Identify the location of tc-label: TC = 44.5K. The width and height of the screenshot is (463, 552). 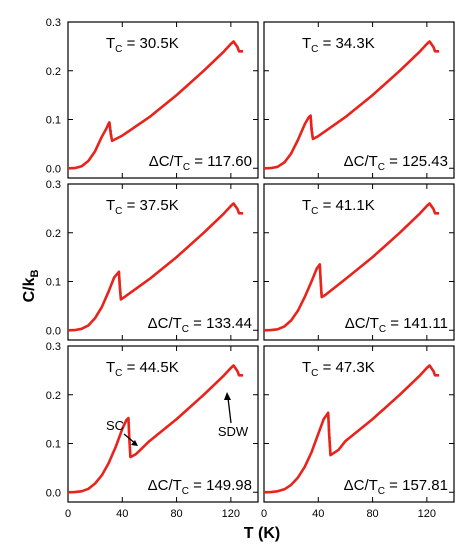
(142, 369).